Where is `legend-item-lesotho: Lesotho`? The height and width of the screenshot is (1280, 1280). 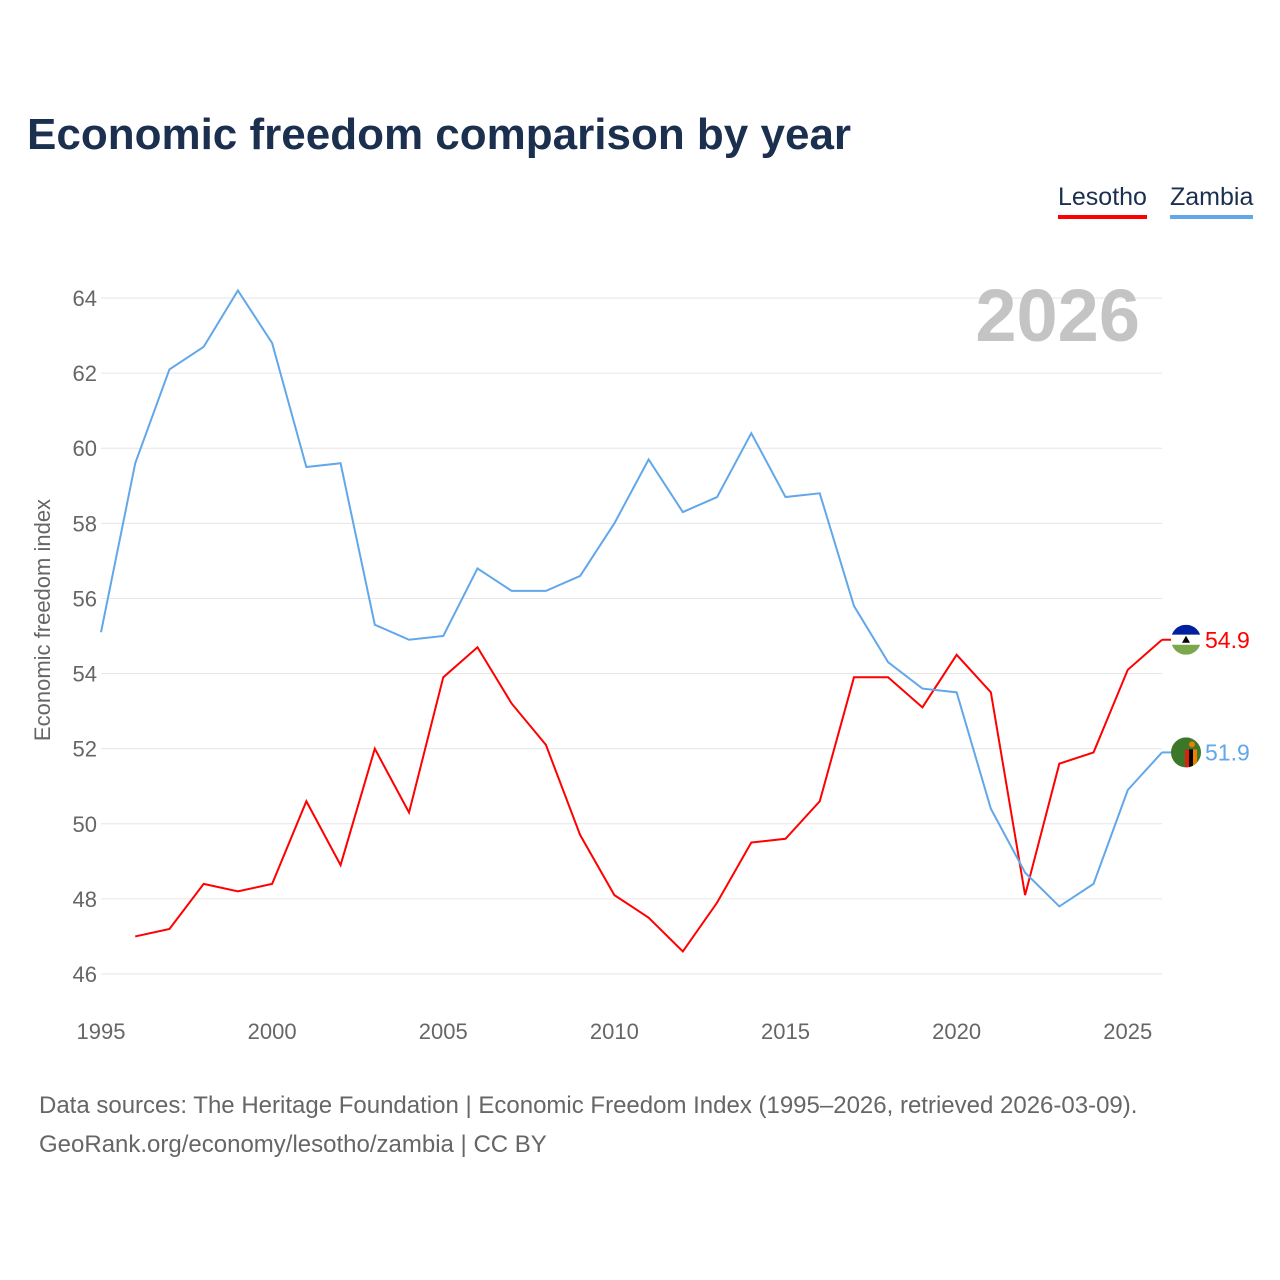
legend-item-lesotho: Lesotho is located at coordinates (1102, 201).